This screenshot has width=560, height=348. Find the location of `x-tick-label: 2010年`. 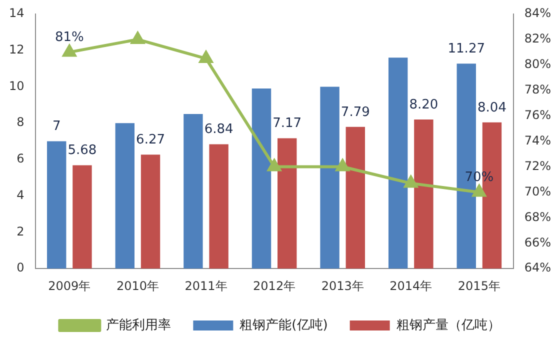

x-tick-label: 2010年 is located at coordinates (137, 285).